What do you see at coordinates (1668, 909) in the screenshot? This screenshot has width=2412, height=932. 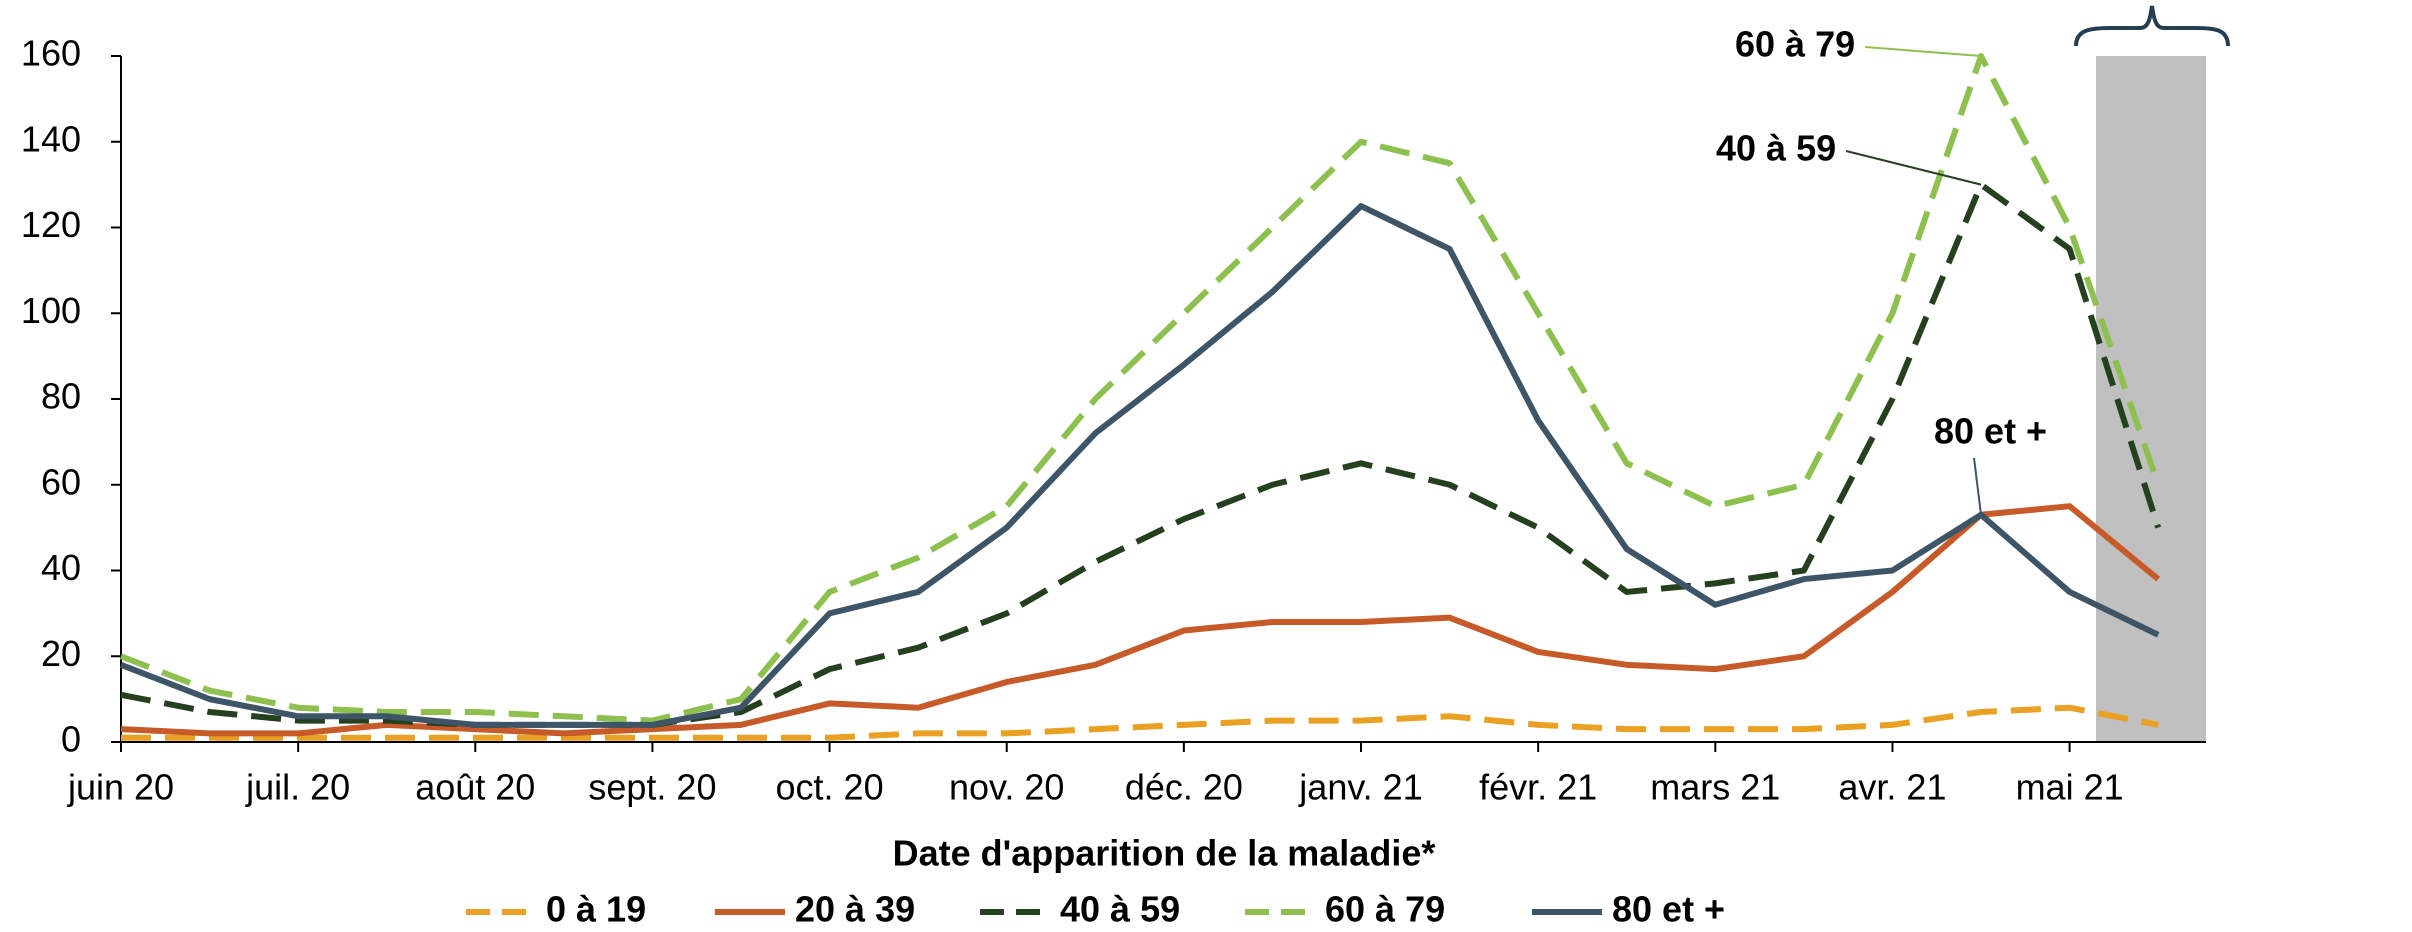 I see `legend-label: 80 et +` at bounding box center [1668, 909].